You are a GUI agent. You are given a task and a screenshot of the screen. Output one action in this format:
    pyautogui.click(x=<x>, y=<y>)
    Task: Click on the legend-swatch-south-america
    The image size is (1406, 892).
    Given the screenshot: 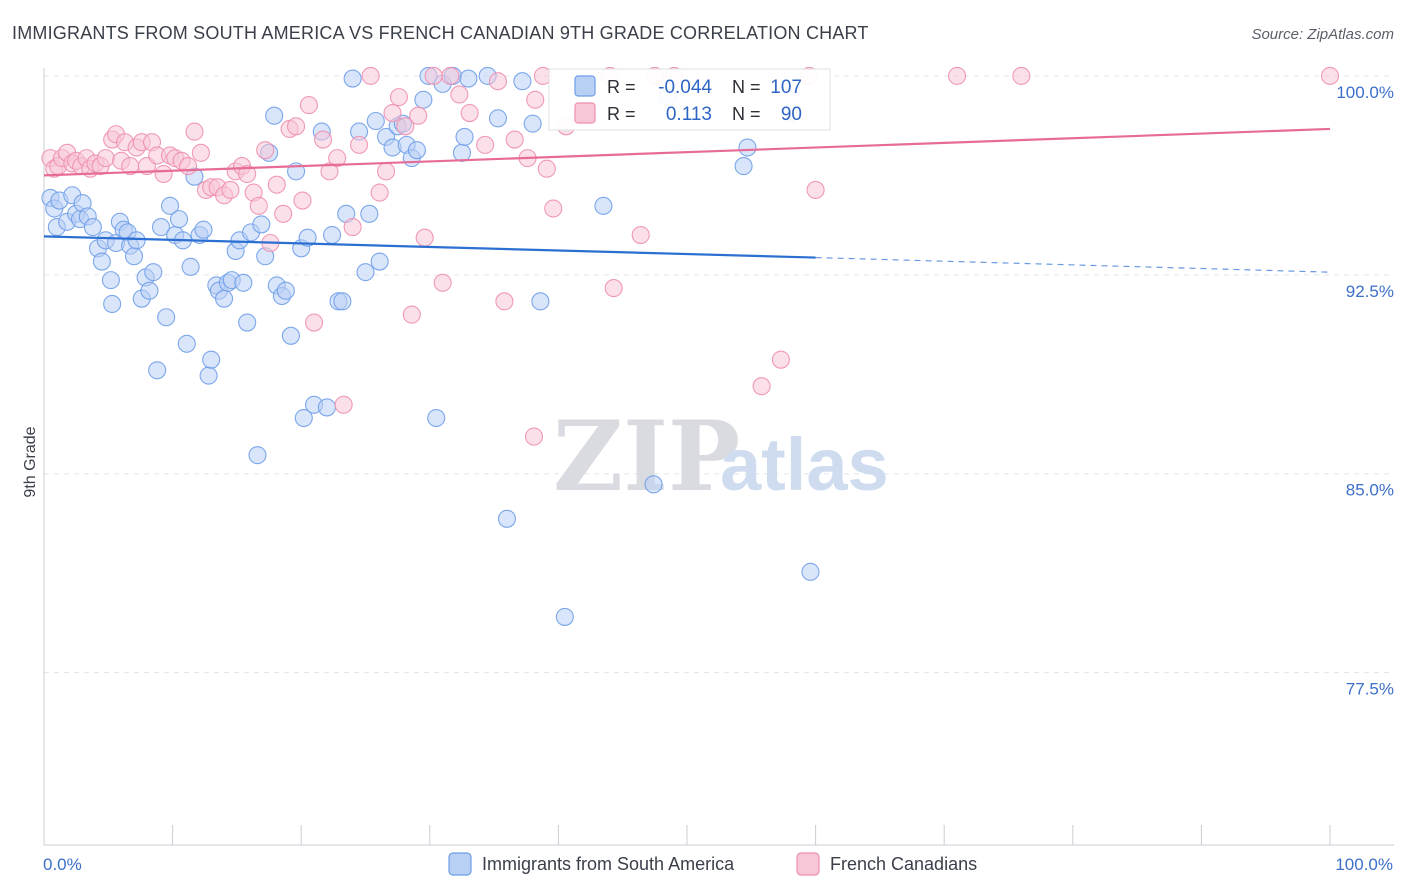 What is the action you would take?
    pyautogui.click(x=460, y=864)
    